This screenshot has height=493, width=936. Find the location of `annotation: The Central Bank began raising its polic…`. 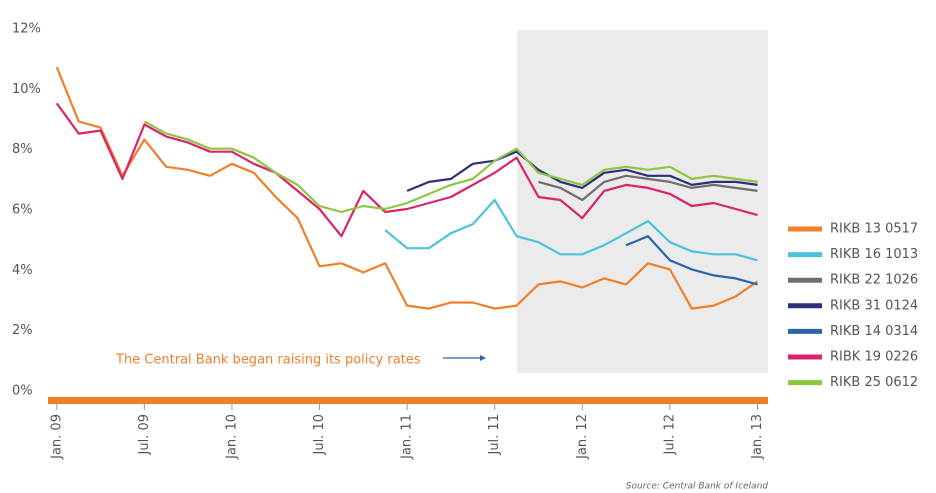

annotation: The Central Bank began raising its polic… is located at coordinates (268, 360).